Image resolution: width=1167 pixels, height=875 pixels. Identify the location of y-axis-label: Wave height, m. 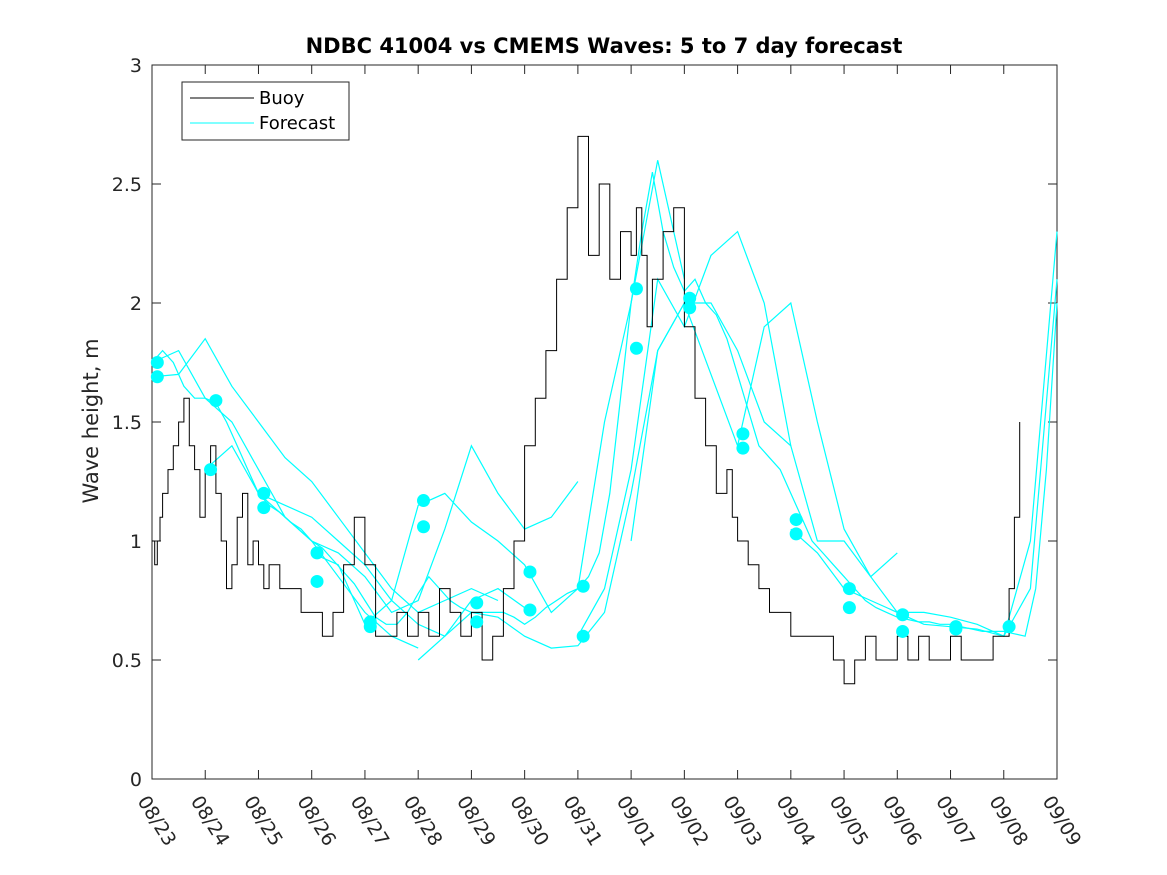
(91, 420).